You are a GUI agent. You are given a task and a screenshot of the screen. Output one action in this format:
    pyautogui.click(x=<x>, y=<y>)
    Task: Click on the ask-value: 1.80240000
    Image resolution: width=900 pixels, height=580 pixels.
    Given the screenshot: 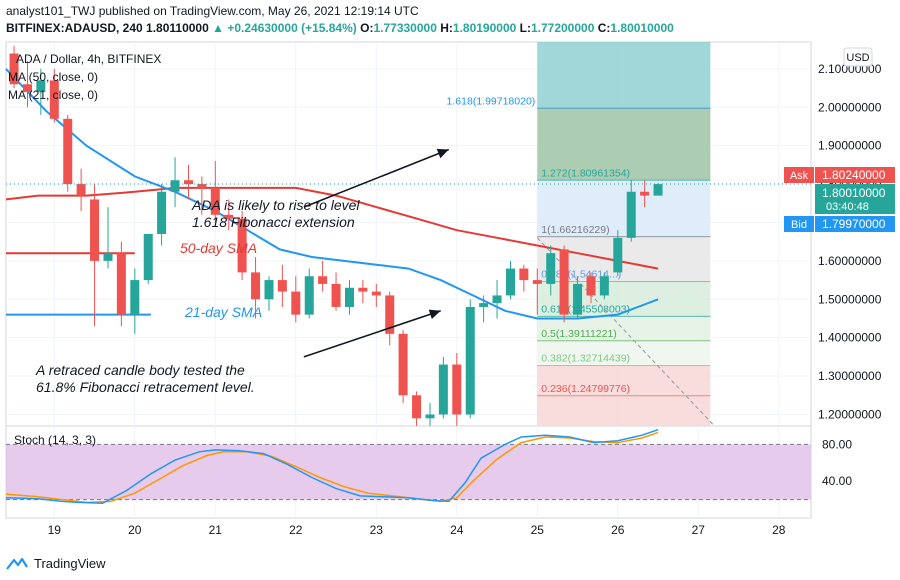 What is the action you would take?
    pyautogui.click(x=854, y=175)
    